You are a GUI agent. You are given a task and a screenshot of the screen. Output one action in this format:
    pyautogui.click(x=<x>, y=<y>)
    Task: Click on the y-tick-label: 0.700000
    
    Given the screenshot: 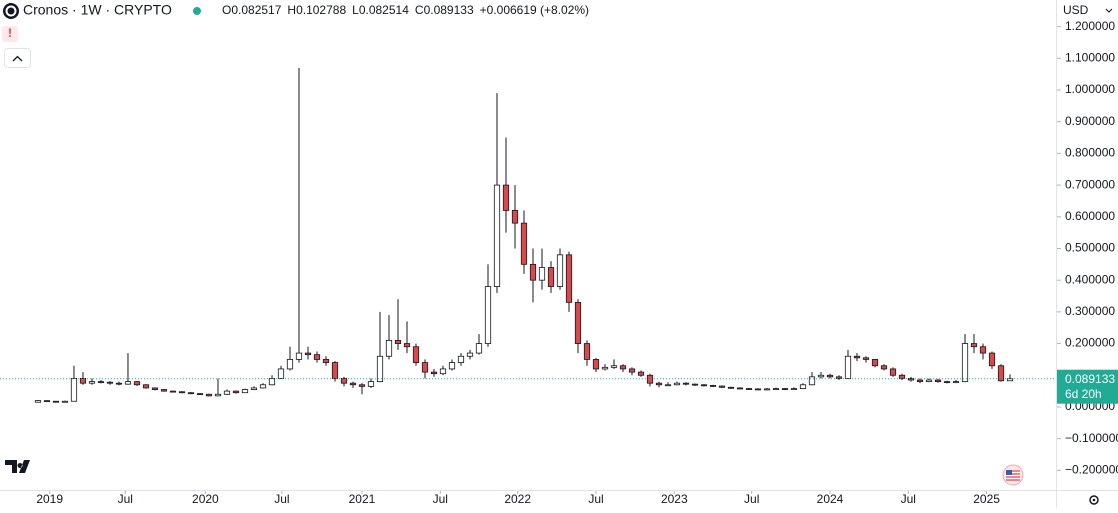 What is the action you would take?
    pyautogui.click(x=1090, y=184)
    